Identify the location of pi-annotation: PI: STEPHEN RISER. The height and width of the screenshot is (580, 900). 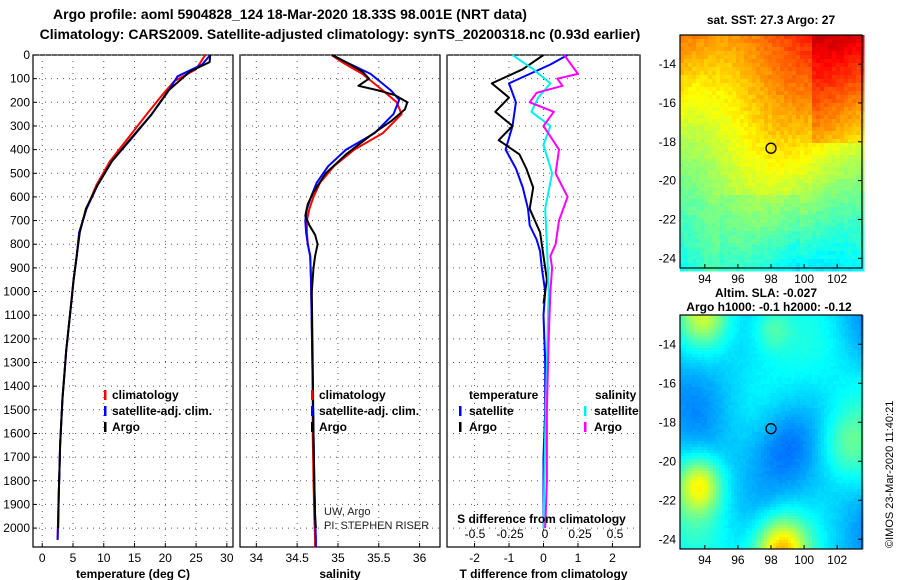
(376, 526).